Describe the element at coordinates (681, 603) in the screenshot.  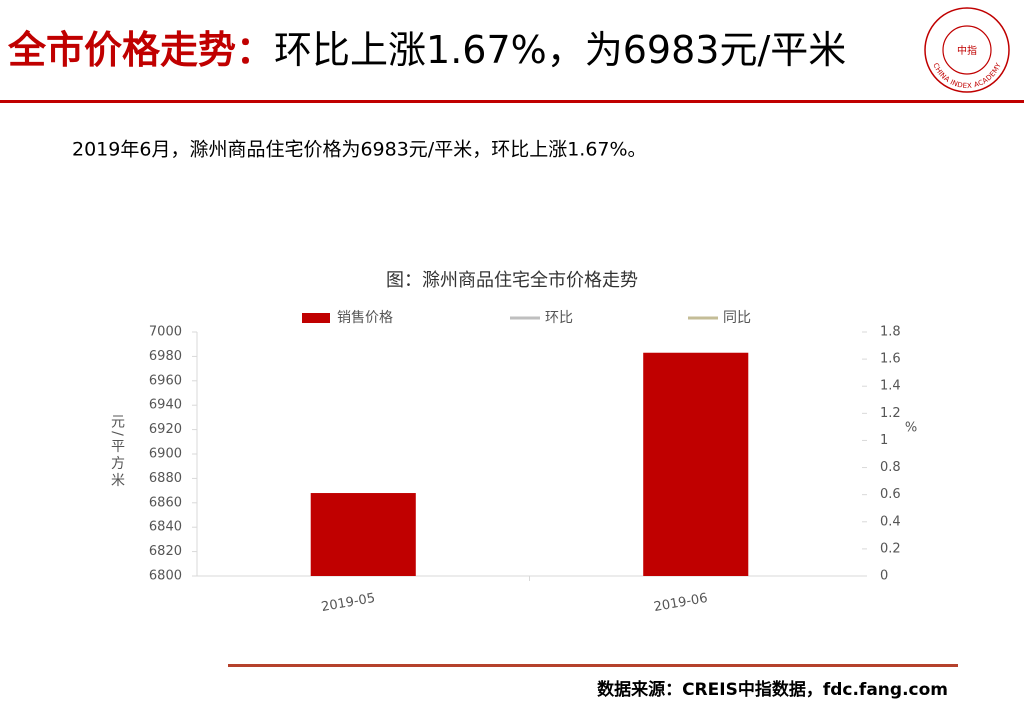
I see `x-tick-label: 2019-06` at that location.